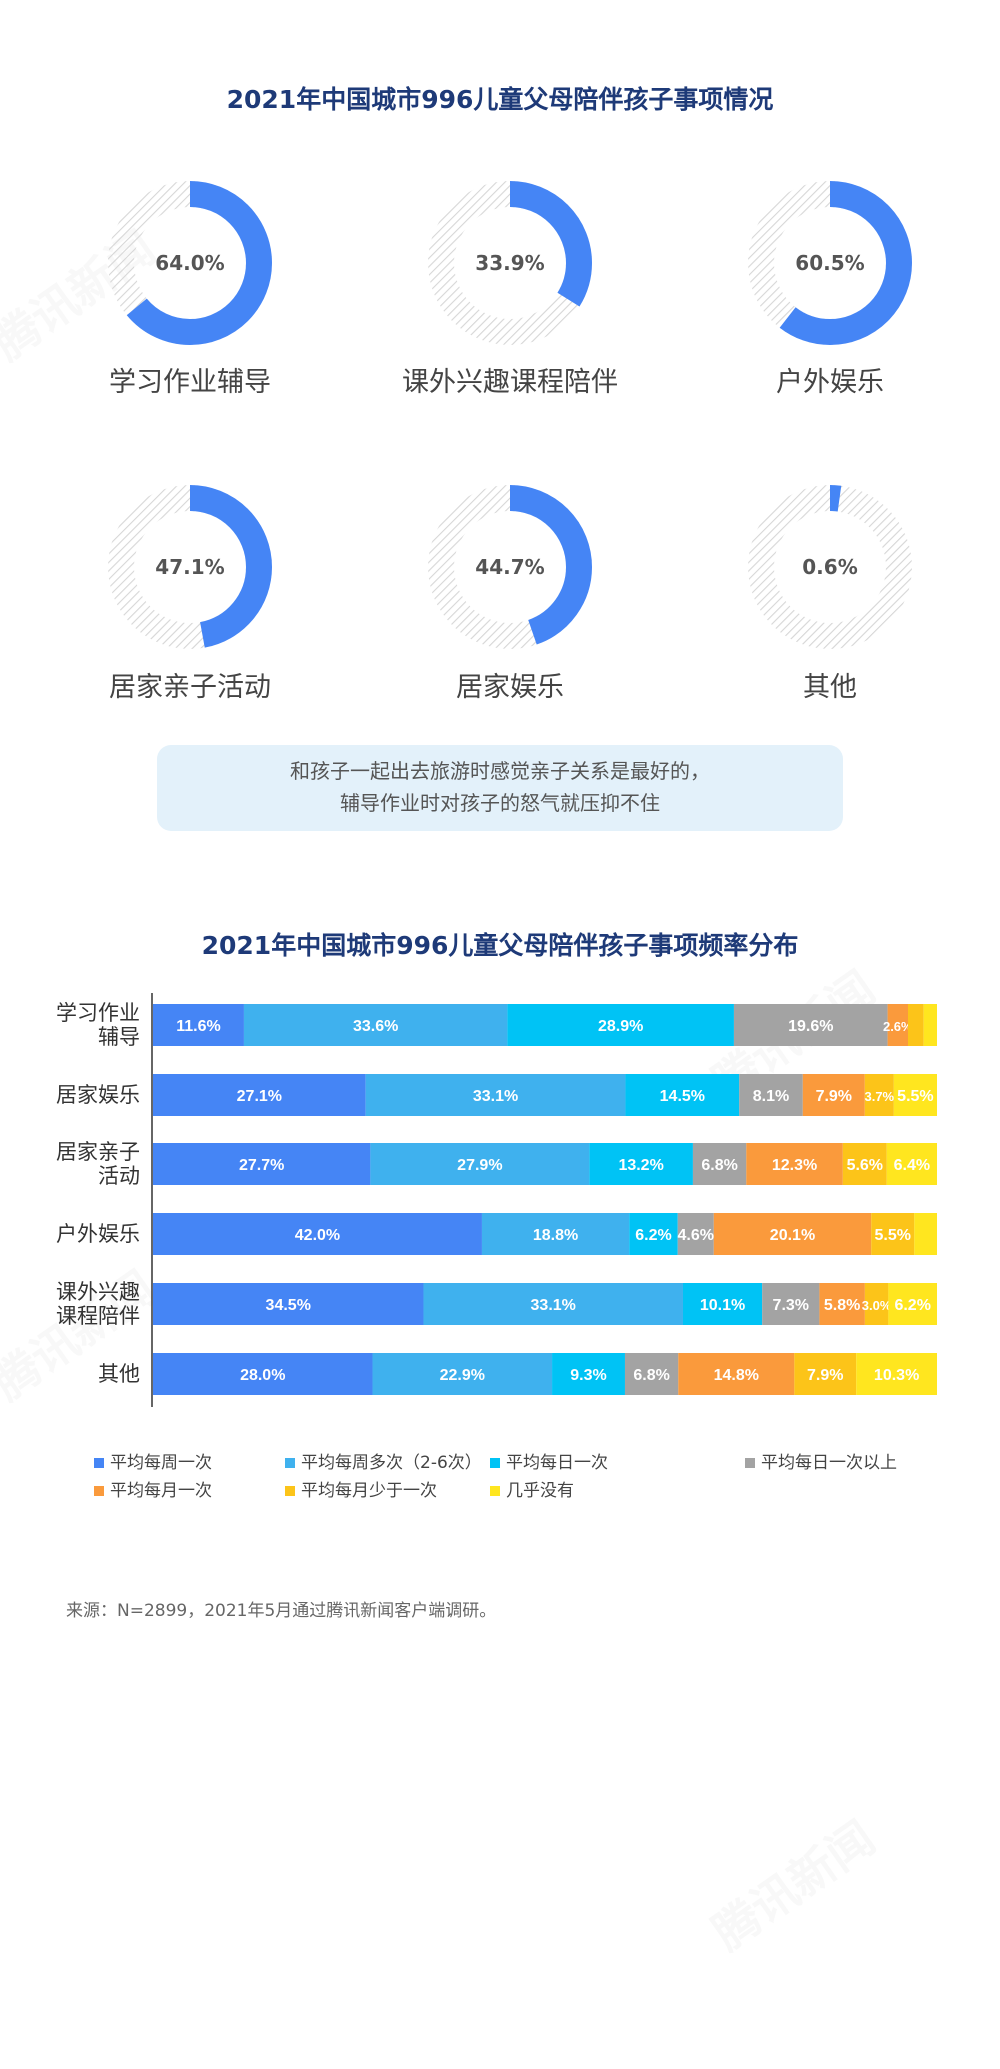 The image size is (1000, 2069). Describe the element at coordinates (620, 1026) in the screenshot. I see `data-label: 28.9%` at that location.